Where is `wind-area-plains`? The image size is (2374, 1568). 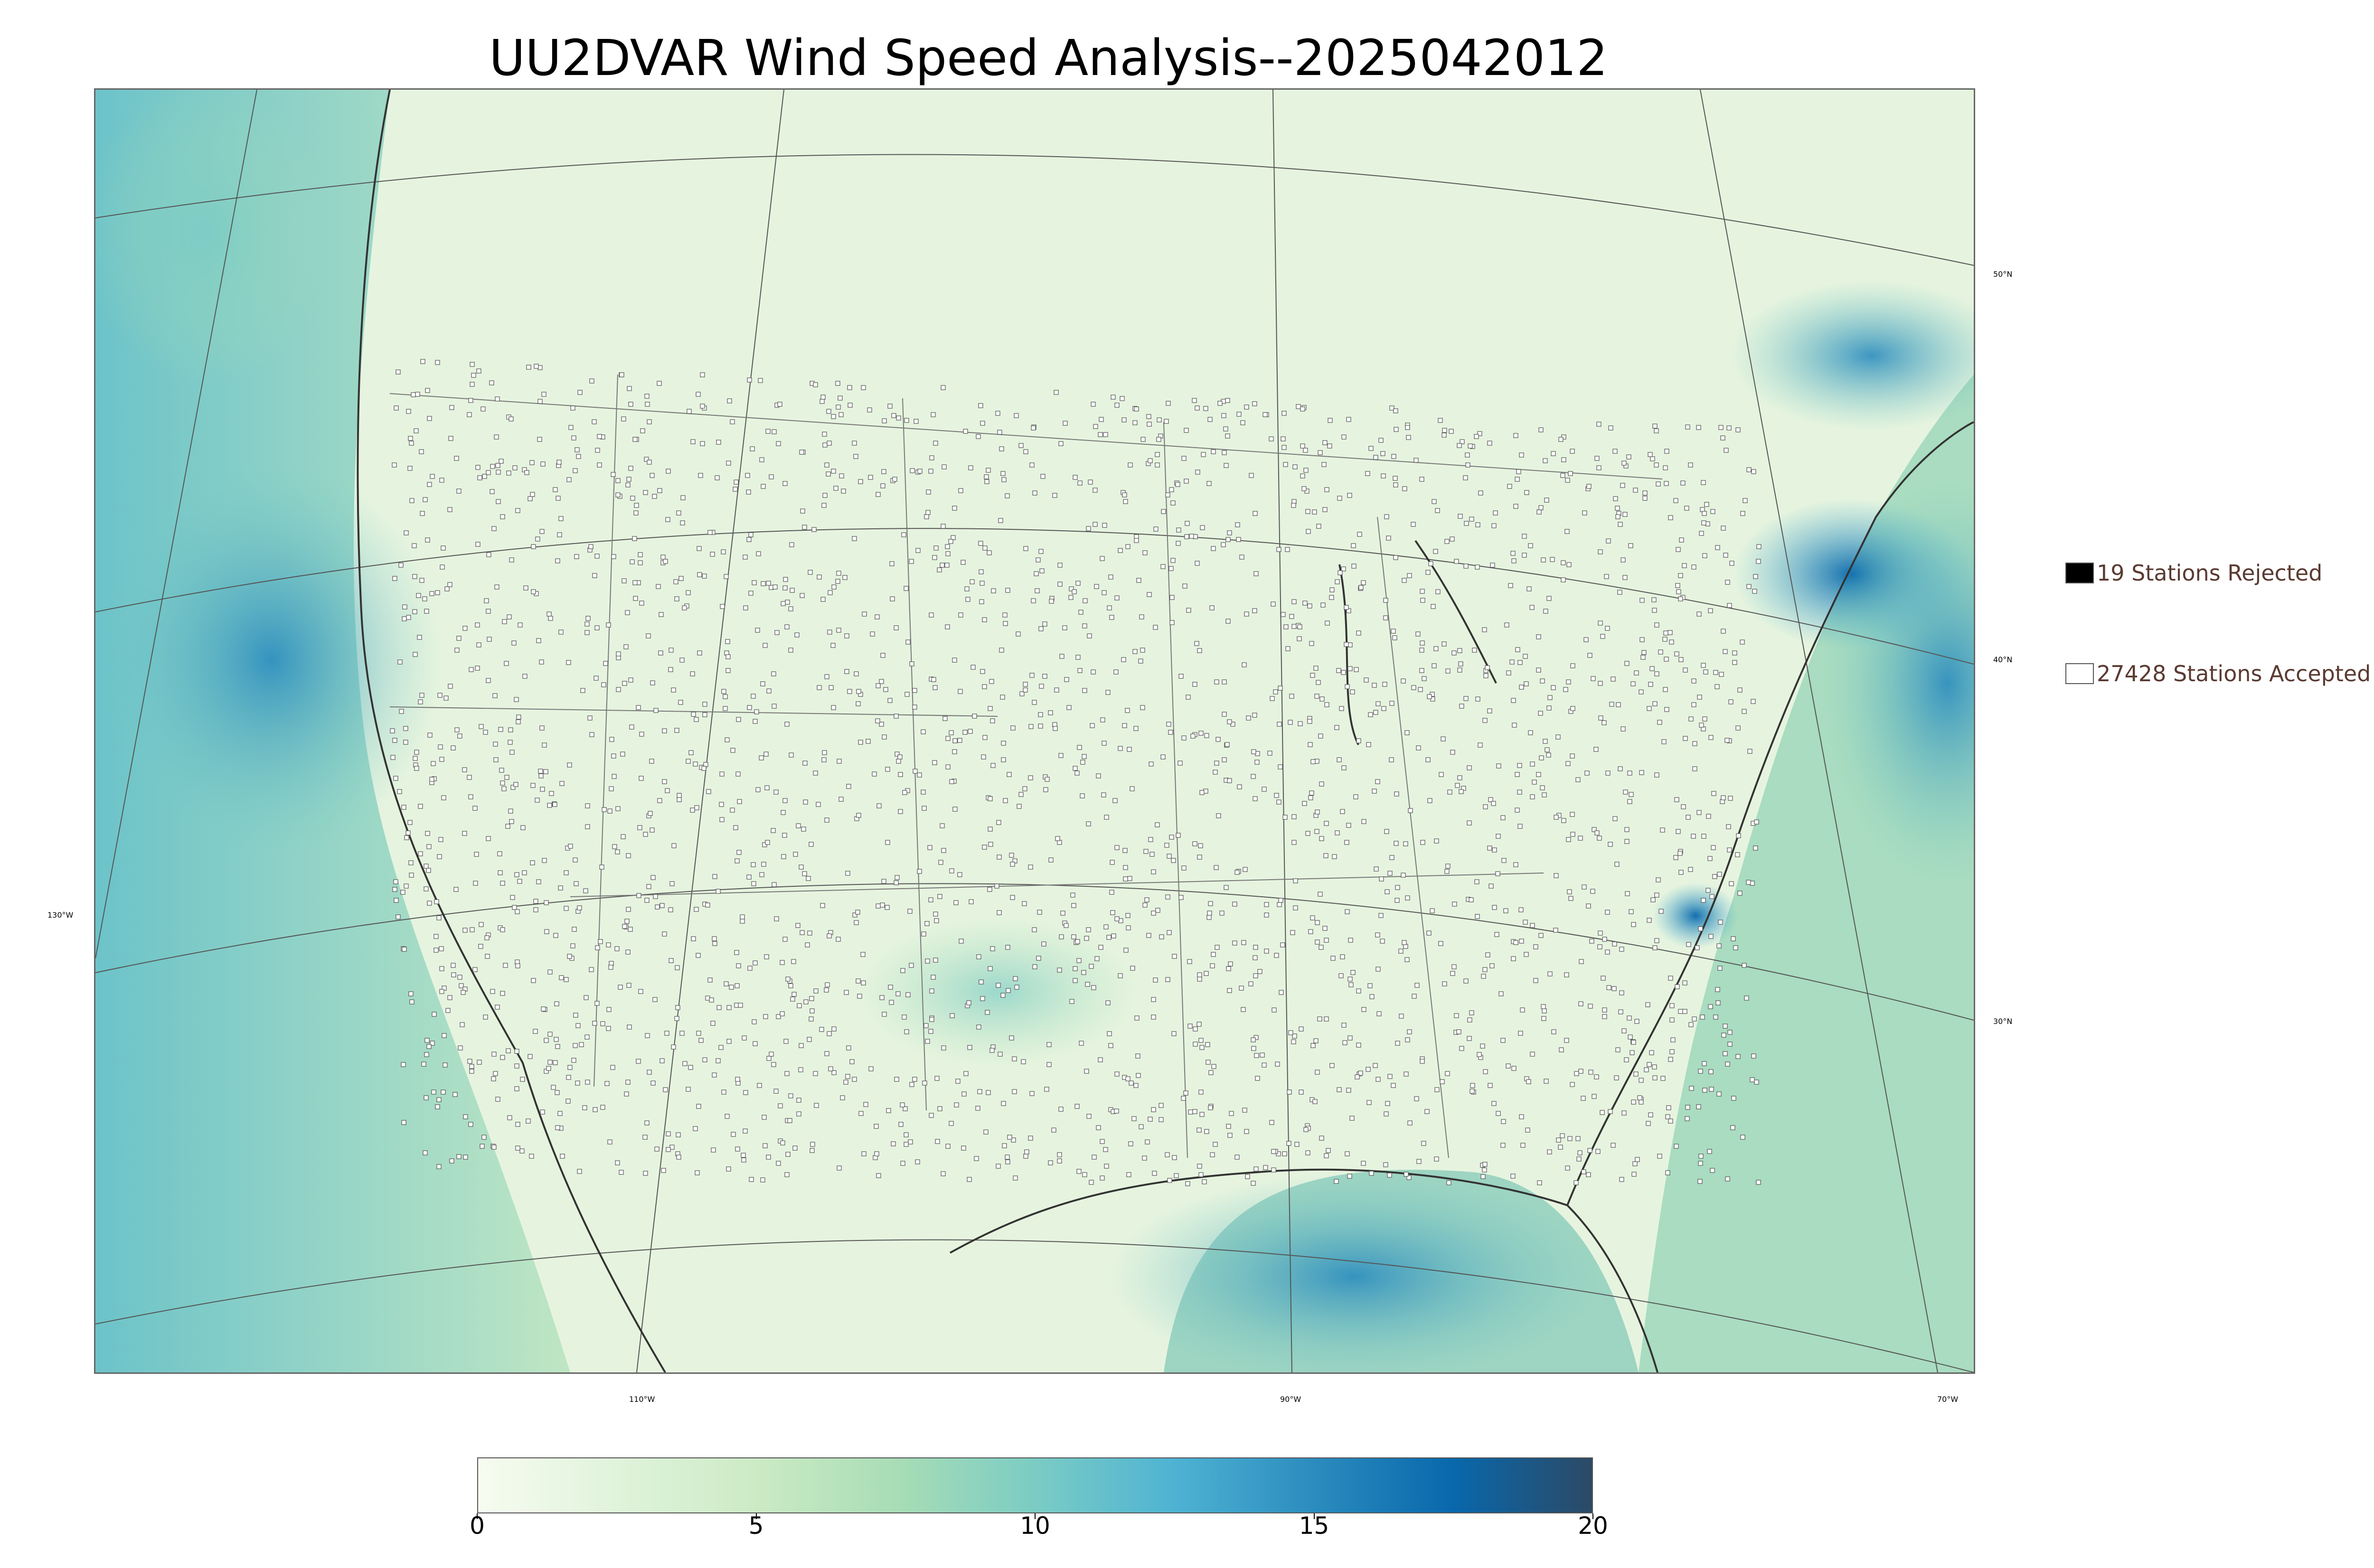
wind-area-plains is located at coordinates (997, 992).